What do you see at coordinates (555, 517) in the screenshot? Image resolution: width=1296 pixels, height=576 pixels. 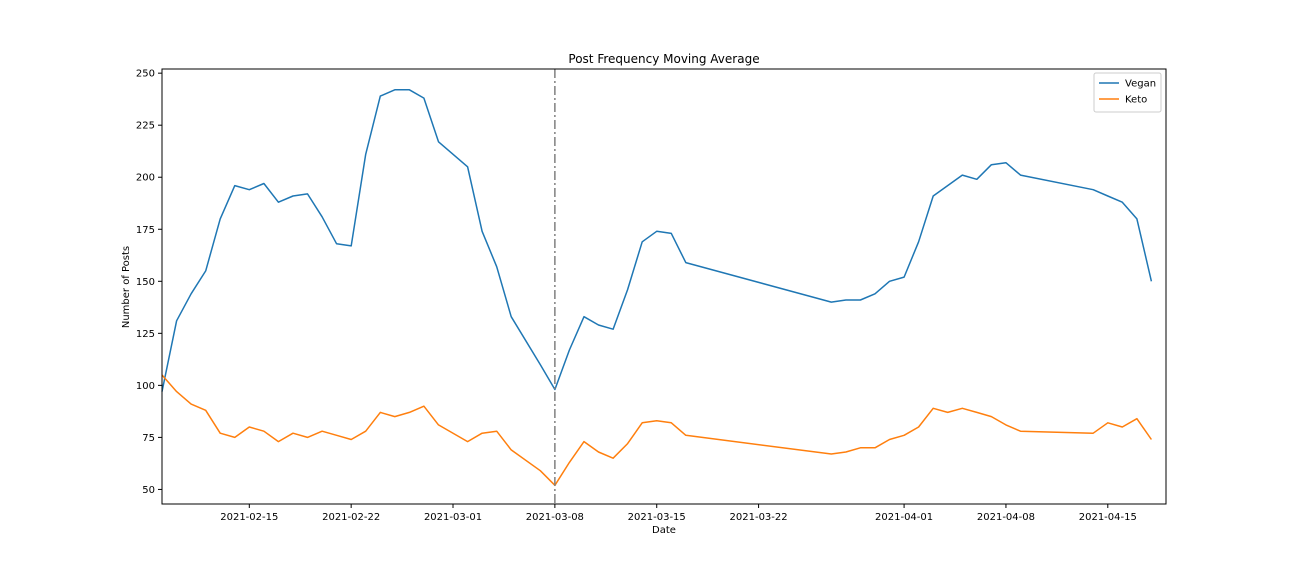 I see `x-tick-label: 2021-03-08` at bounding box center [555, 517].